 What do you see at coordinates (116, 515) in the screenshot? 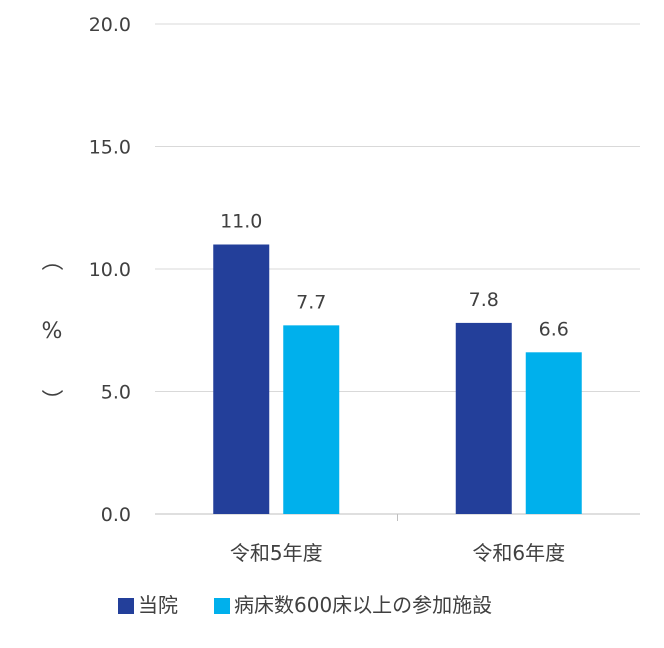
I see `y-tick-label: 0.0` at bounding box center [116, 515].